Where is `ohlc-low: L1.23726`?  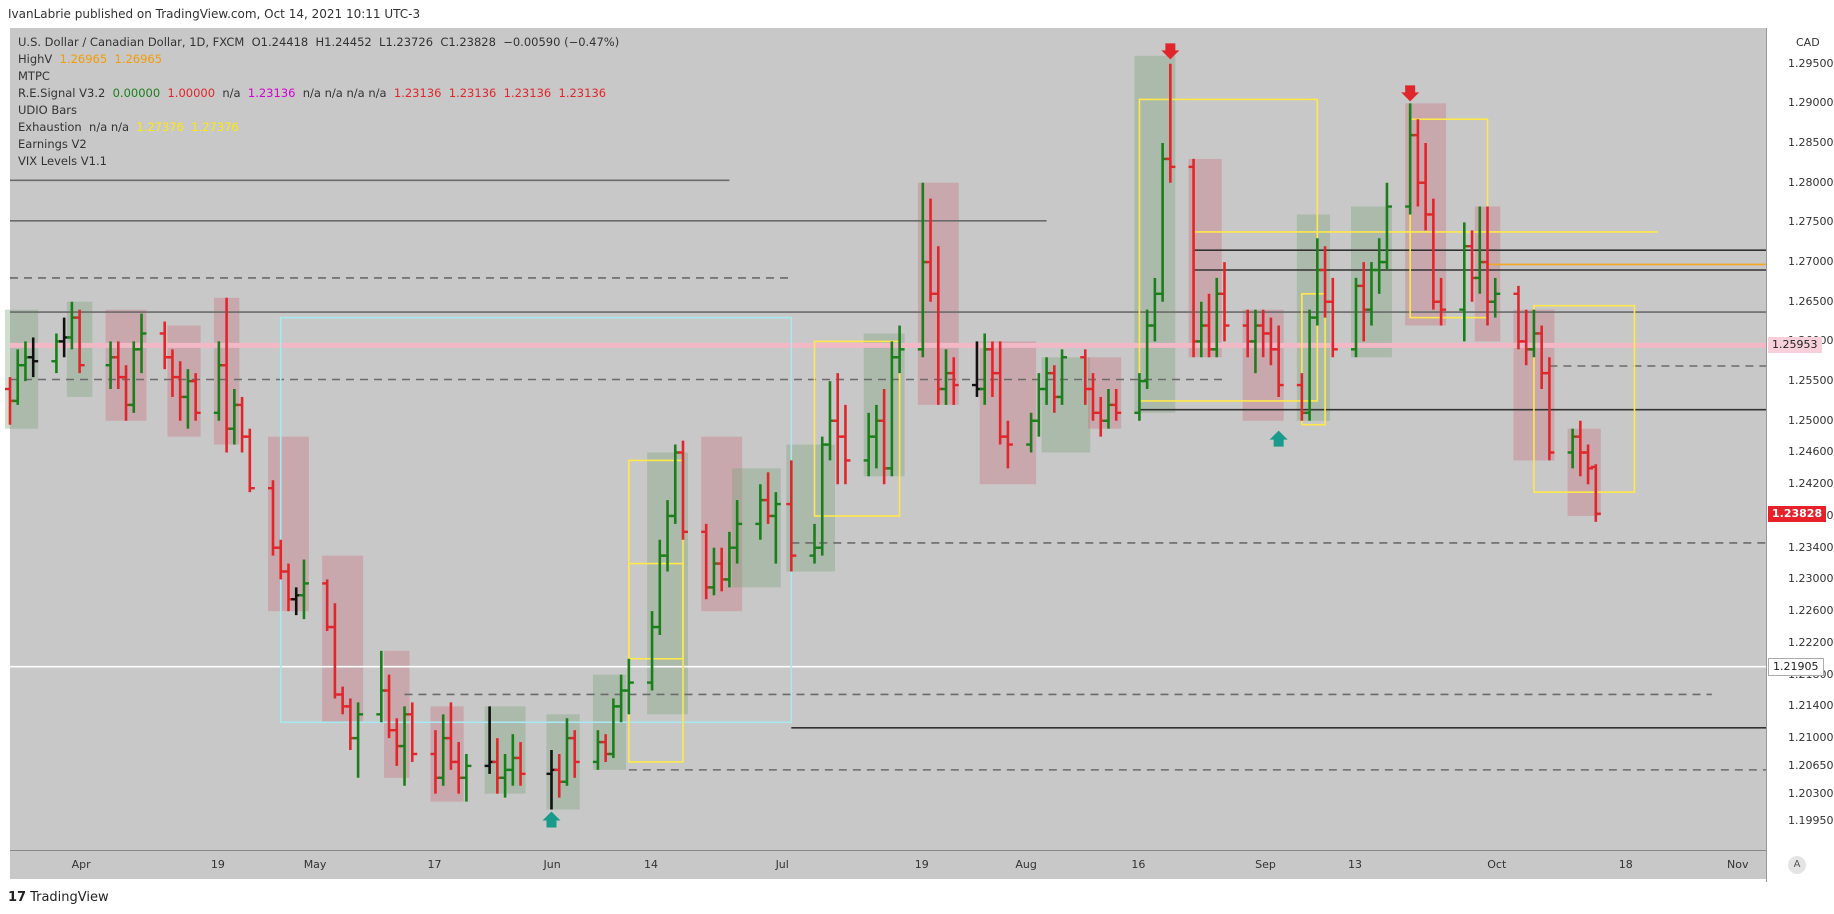
ohlc-low: L1.23726 is located at coordinates (406, 42).